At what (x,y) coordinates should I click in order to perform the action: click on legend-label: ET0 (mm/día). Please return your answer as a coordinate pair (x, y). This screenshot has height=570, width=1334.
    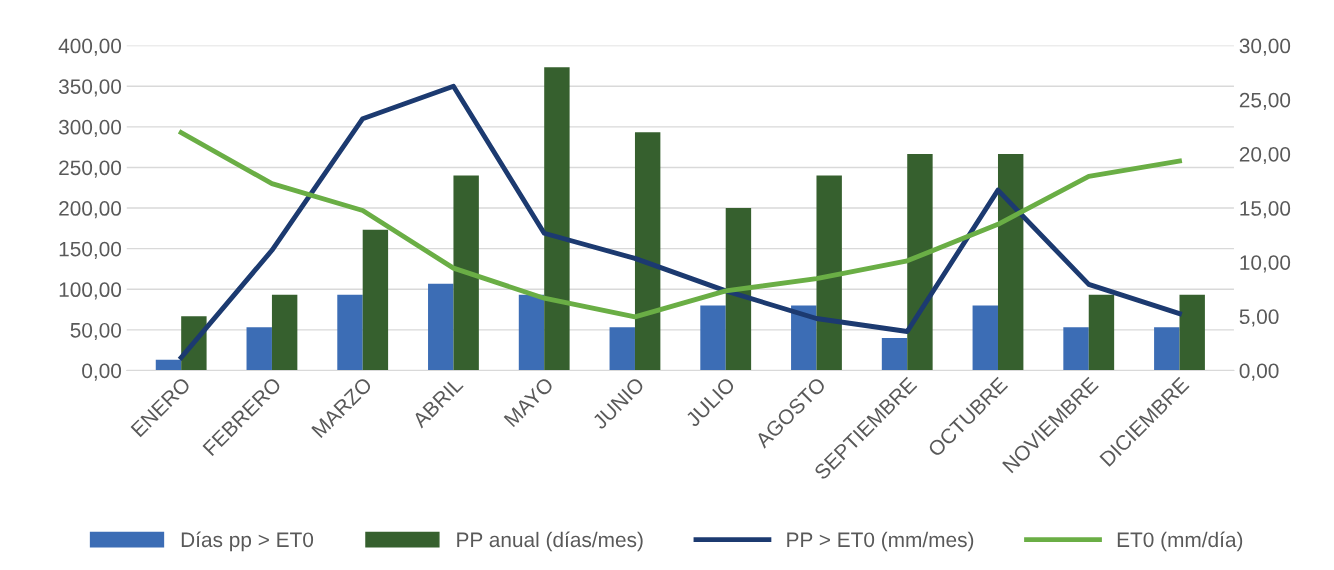
    Looking at the image, I should click on (1180, 541).